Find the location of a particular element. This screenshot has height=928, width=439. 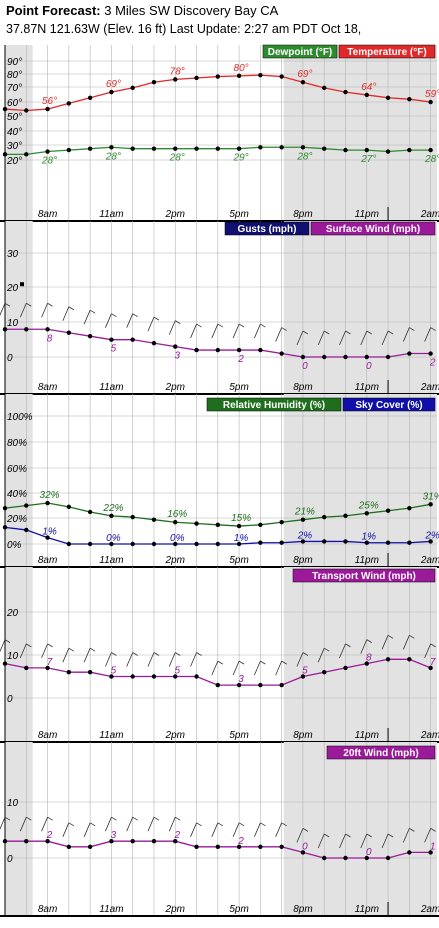

legend-label: Dewpoint (°F) is located at coordinates (300, 52).